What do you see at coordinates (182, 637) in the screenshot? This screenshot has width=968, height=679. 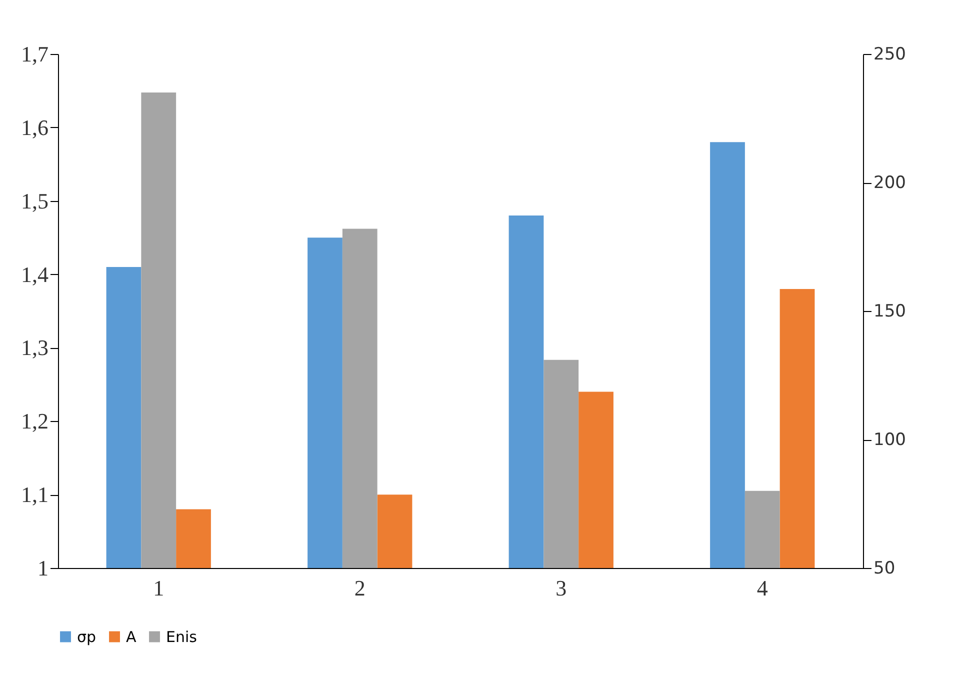 I see `legend-label: Enis` at bounding box center [182, 637].